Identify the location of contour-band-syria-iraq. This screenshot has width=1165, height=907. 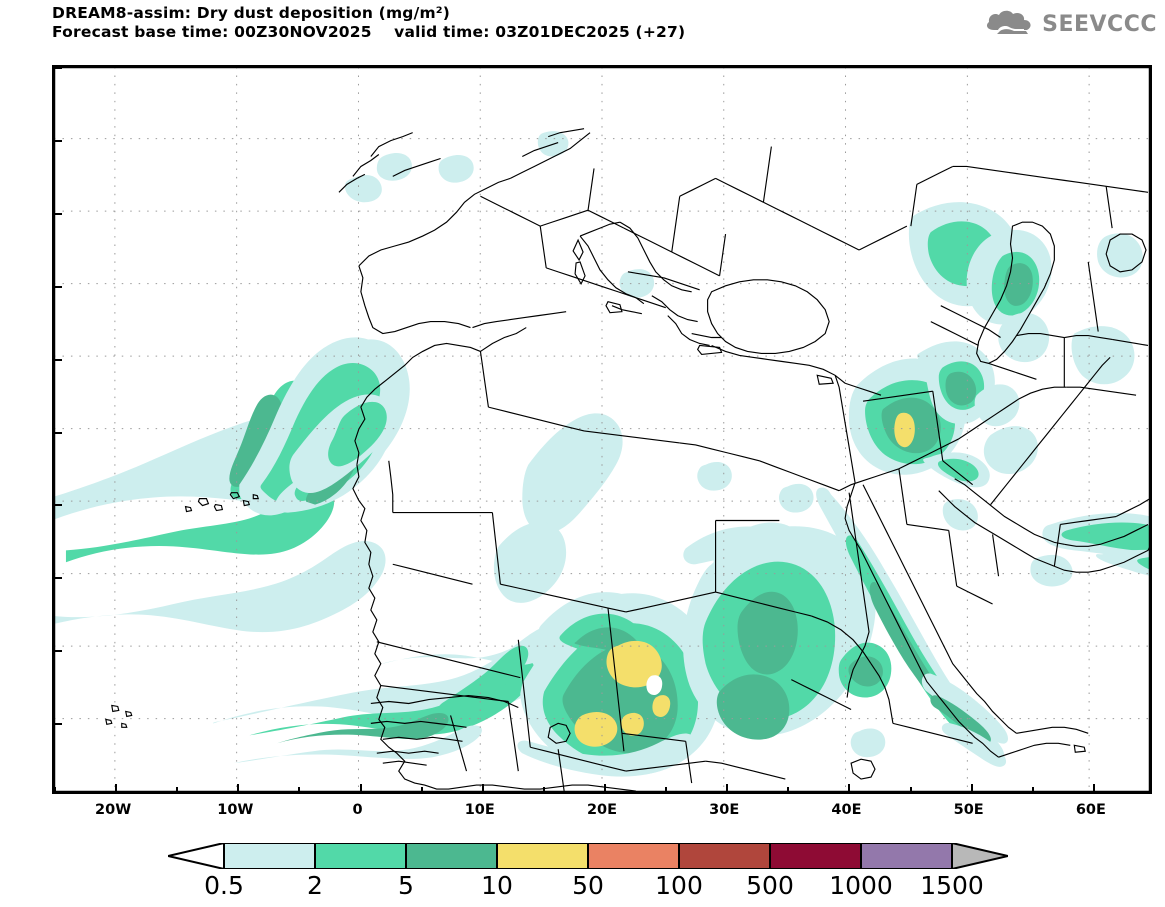
(943, 436).